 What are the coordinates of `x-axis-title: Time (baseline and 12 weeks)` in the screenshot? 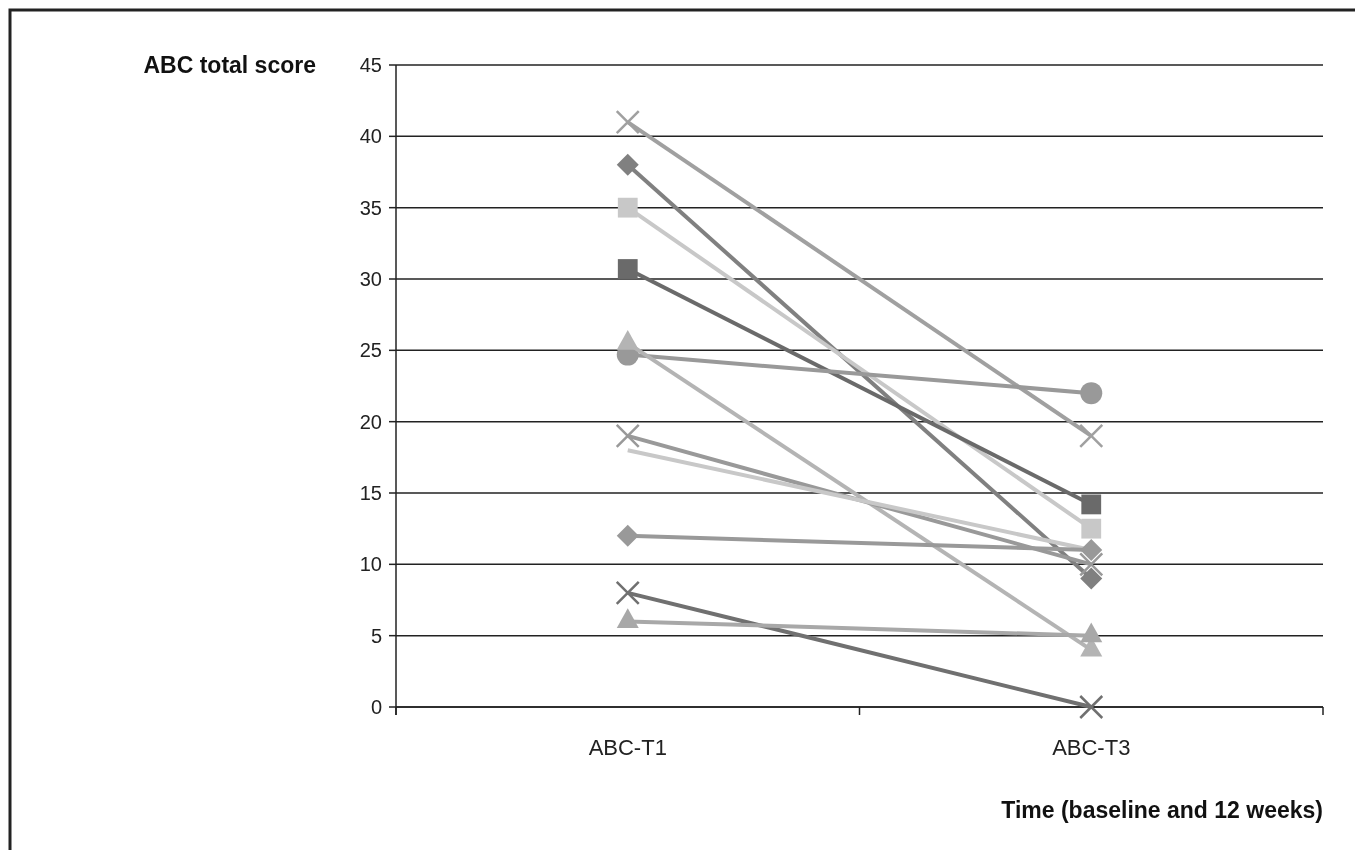 It's located at (1162, 810).